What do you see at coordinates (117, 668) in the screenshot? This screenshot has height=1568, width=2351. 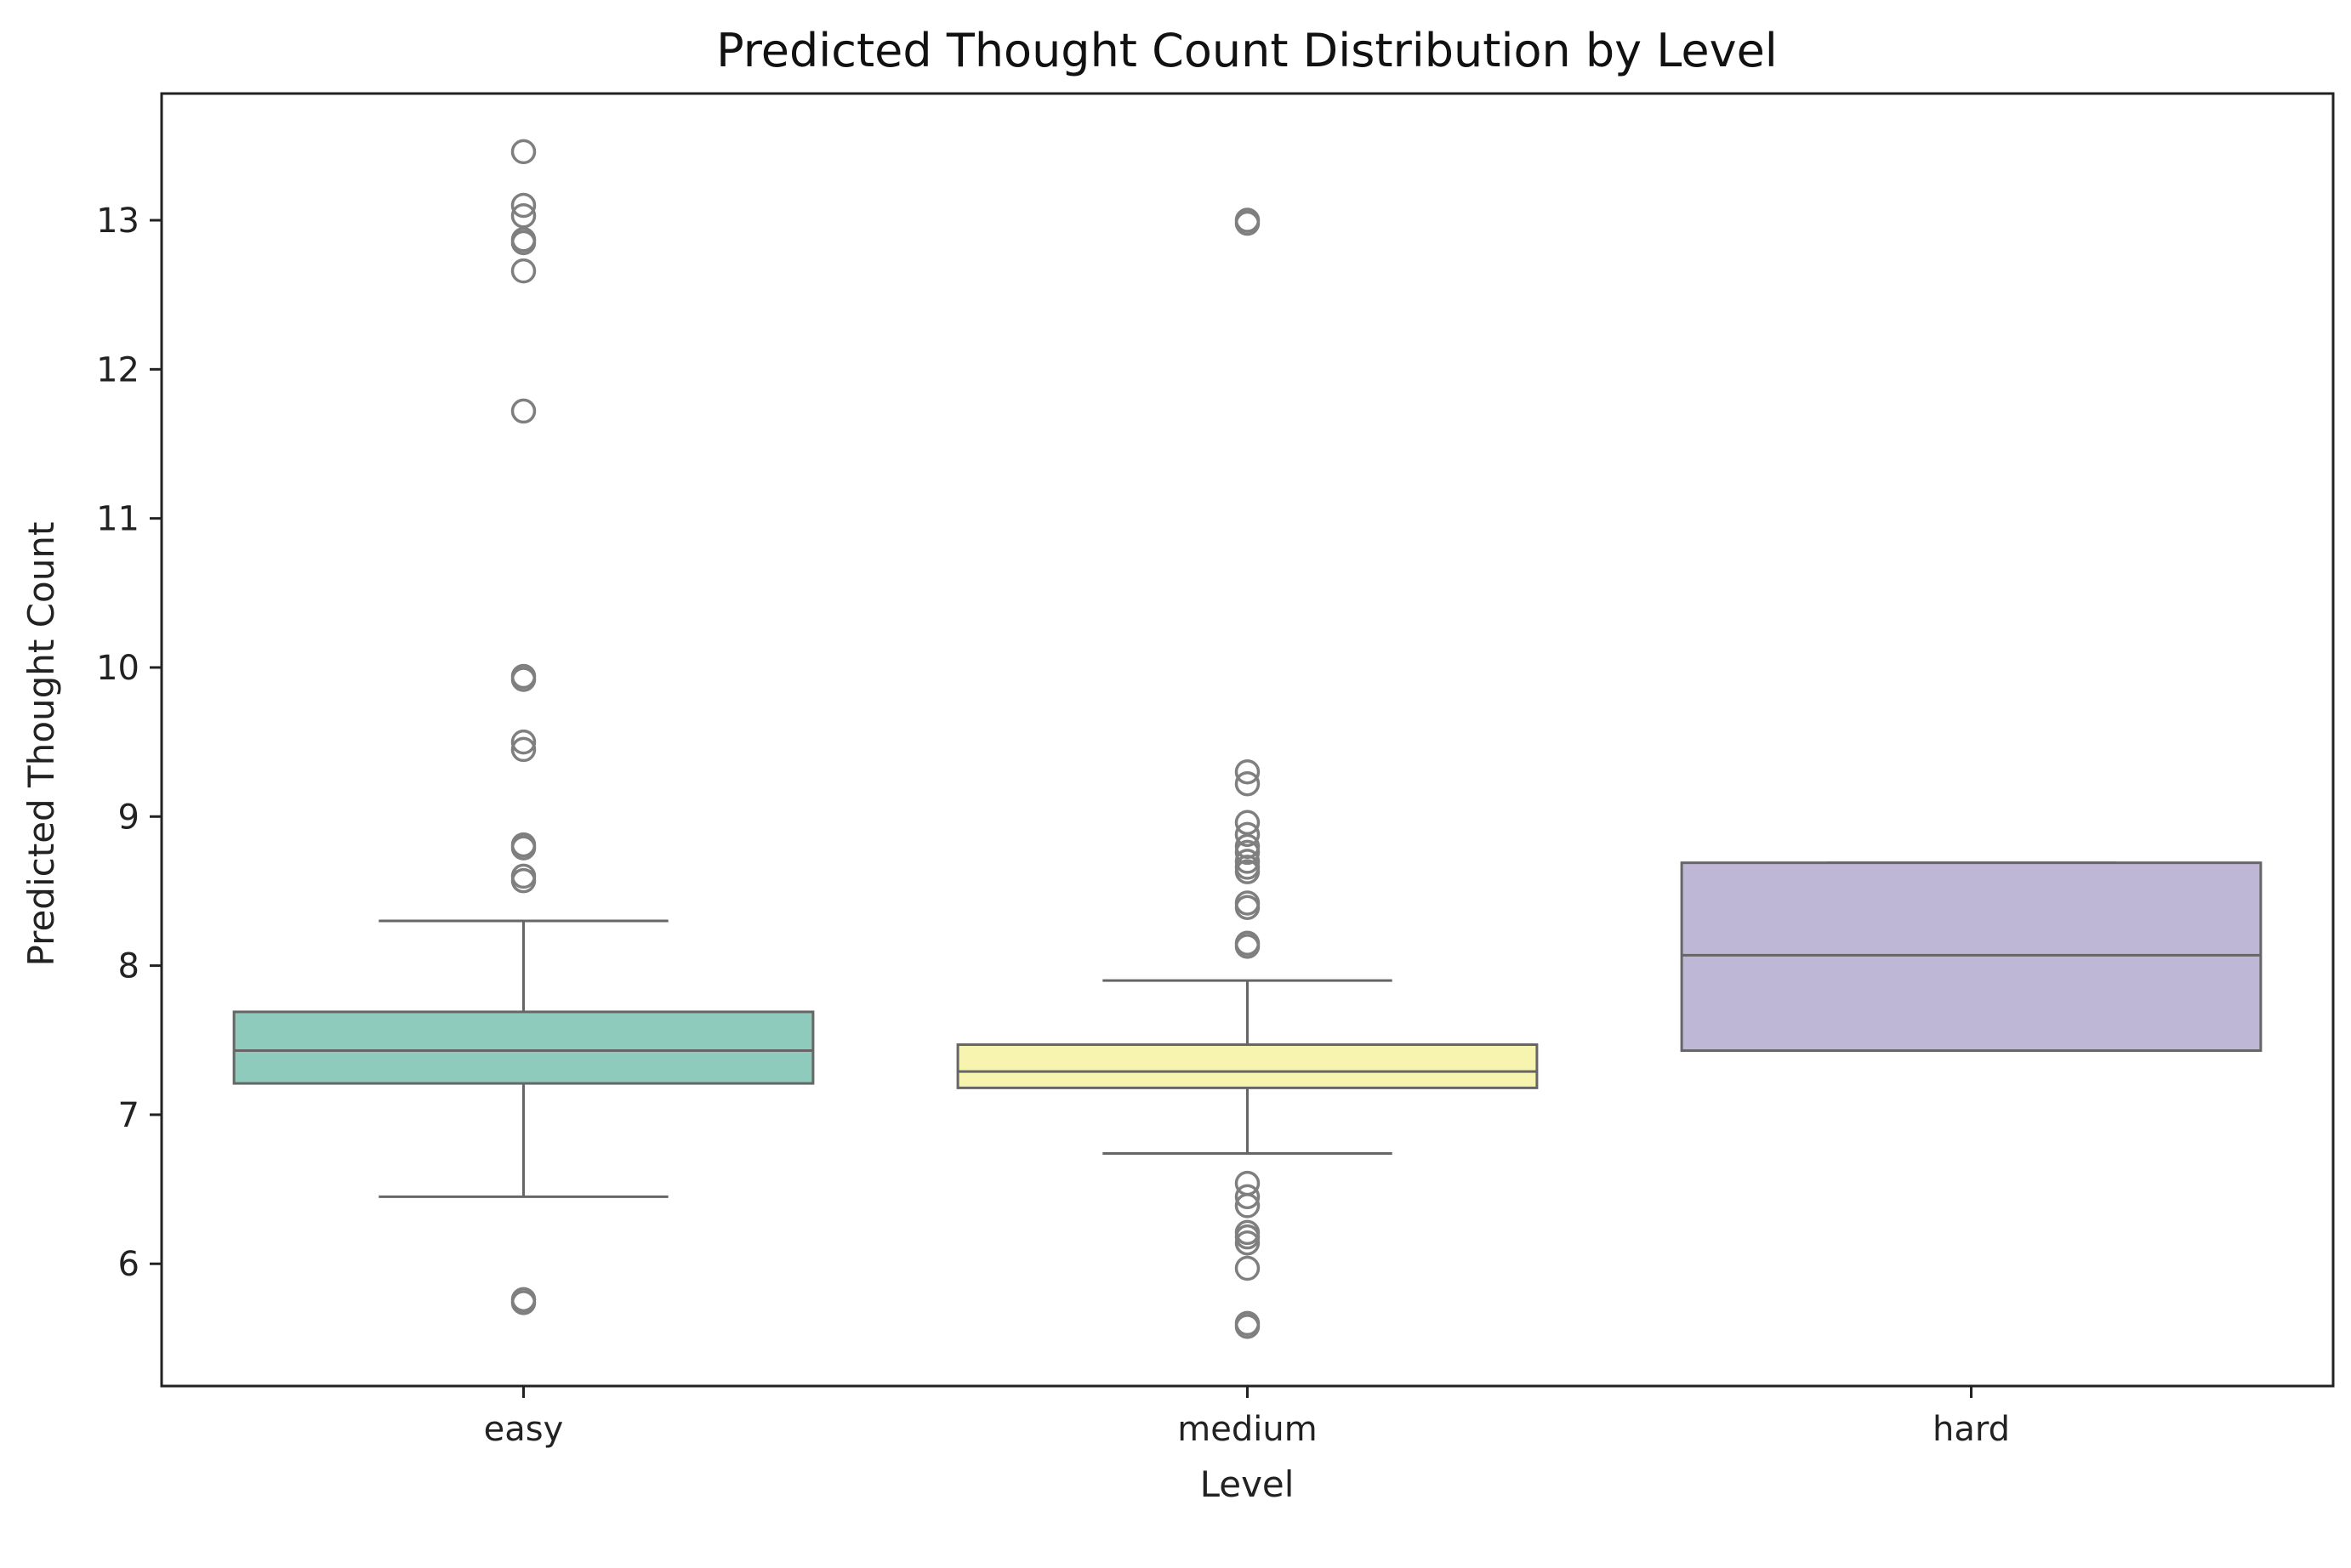 I see `y-tick-label: 10` at bounding box center [117, 668].